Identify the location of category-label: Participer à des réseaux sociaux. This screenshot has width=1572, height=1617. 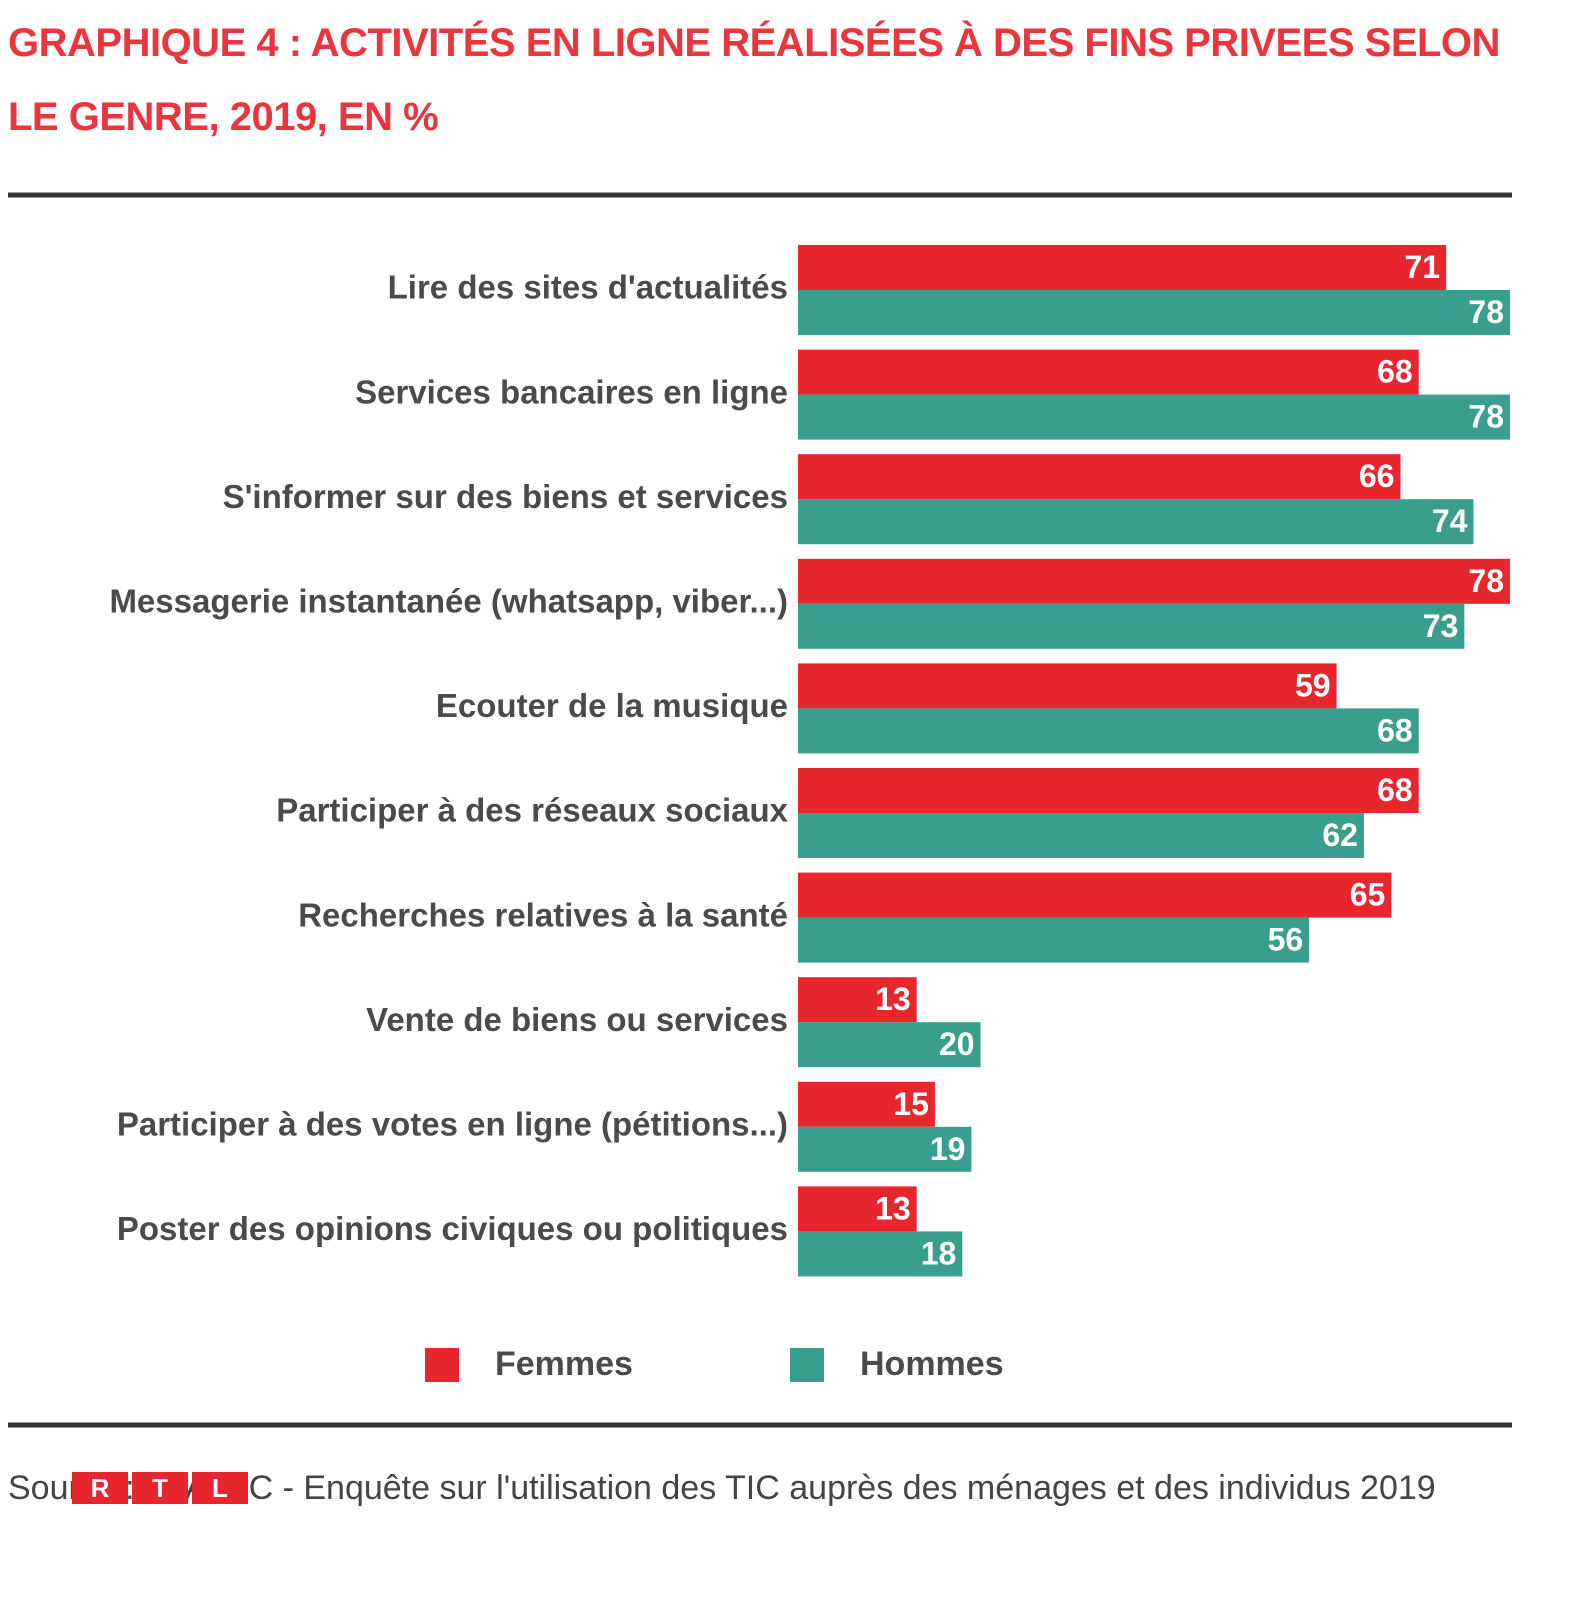
(532, 810).